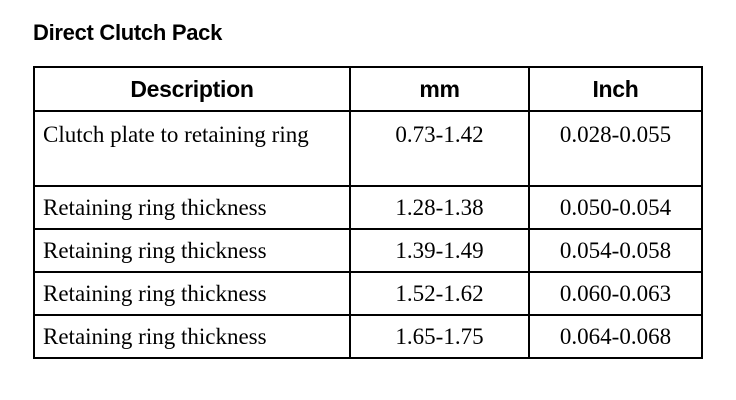 The image size is (736, 400). Describe the element at coordinates (128, 32) in the screenshot. I see `page-title: Direct Clutch Pack` at that location.